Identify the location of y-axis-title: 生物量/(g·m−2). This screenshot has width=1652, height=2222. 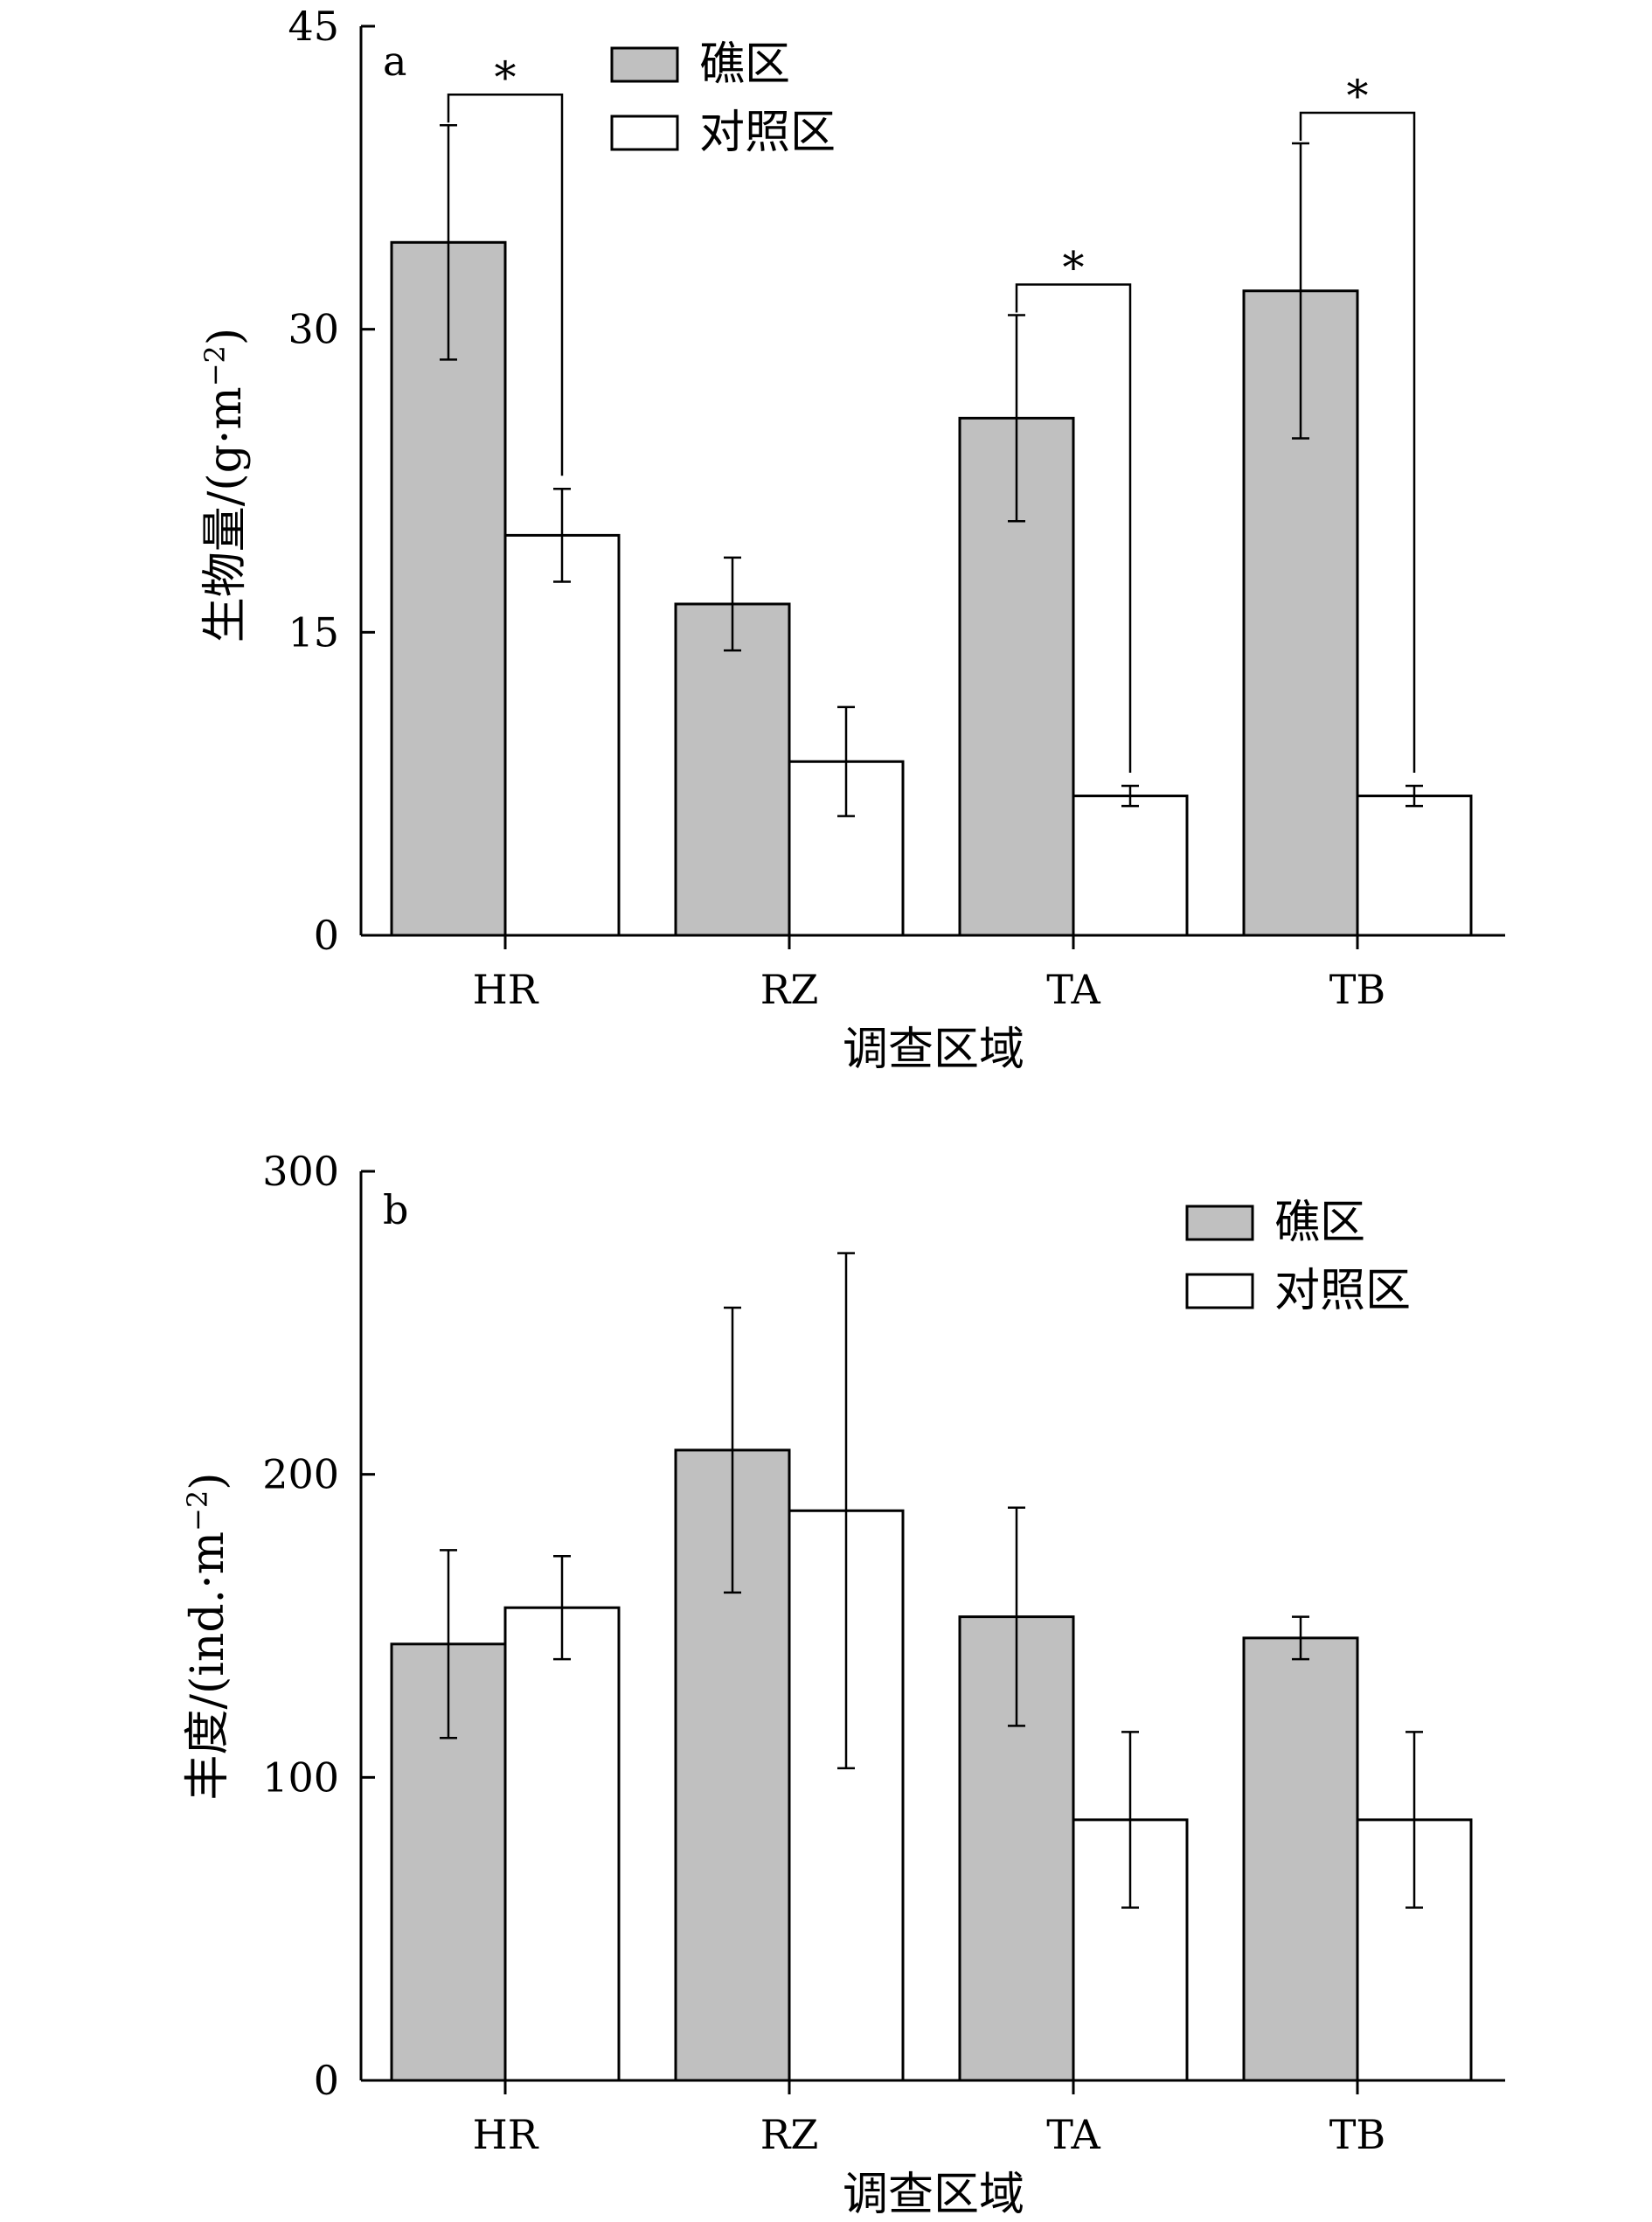
(225, 485).